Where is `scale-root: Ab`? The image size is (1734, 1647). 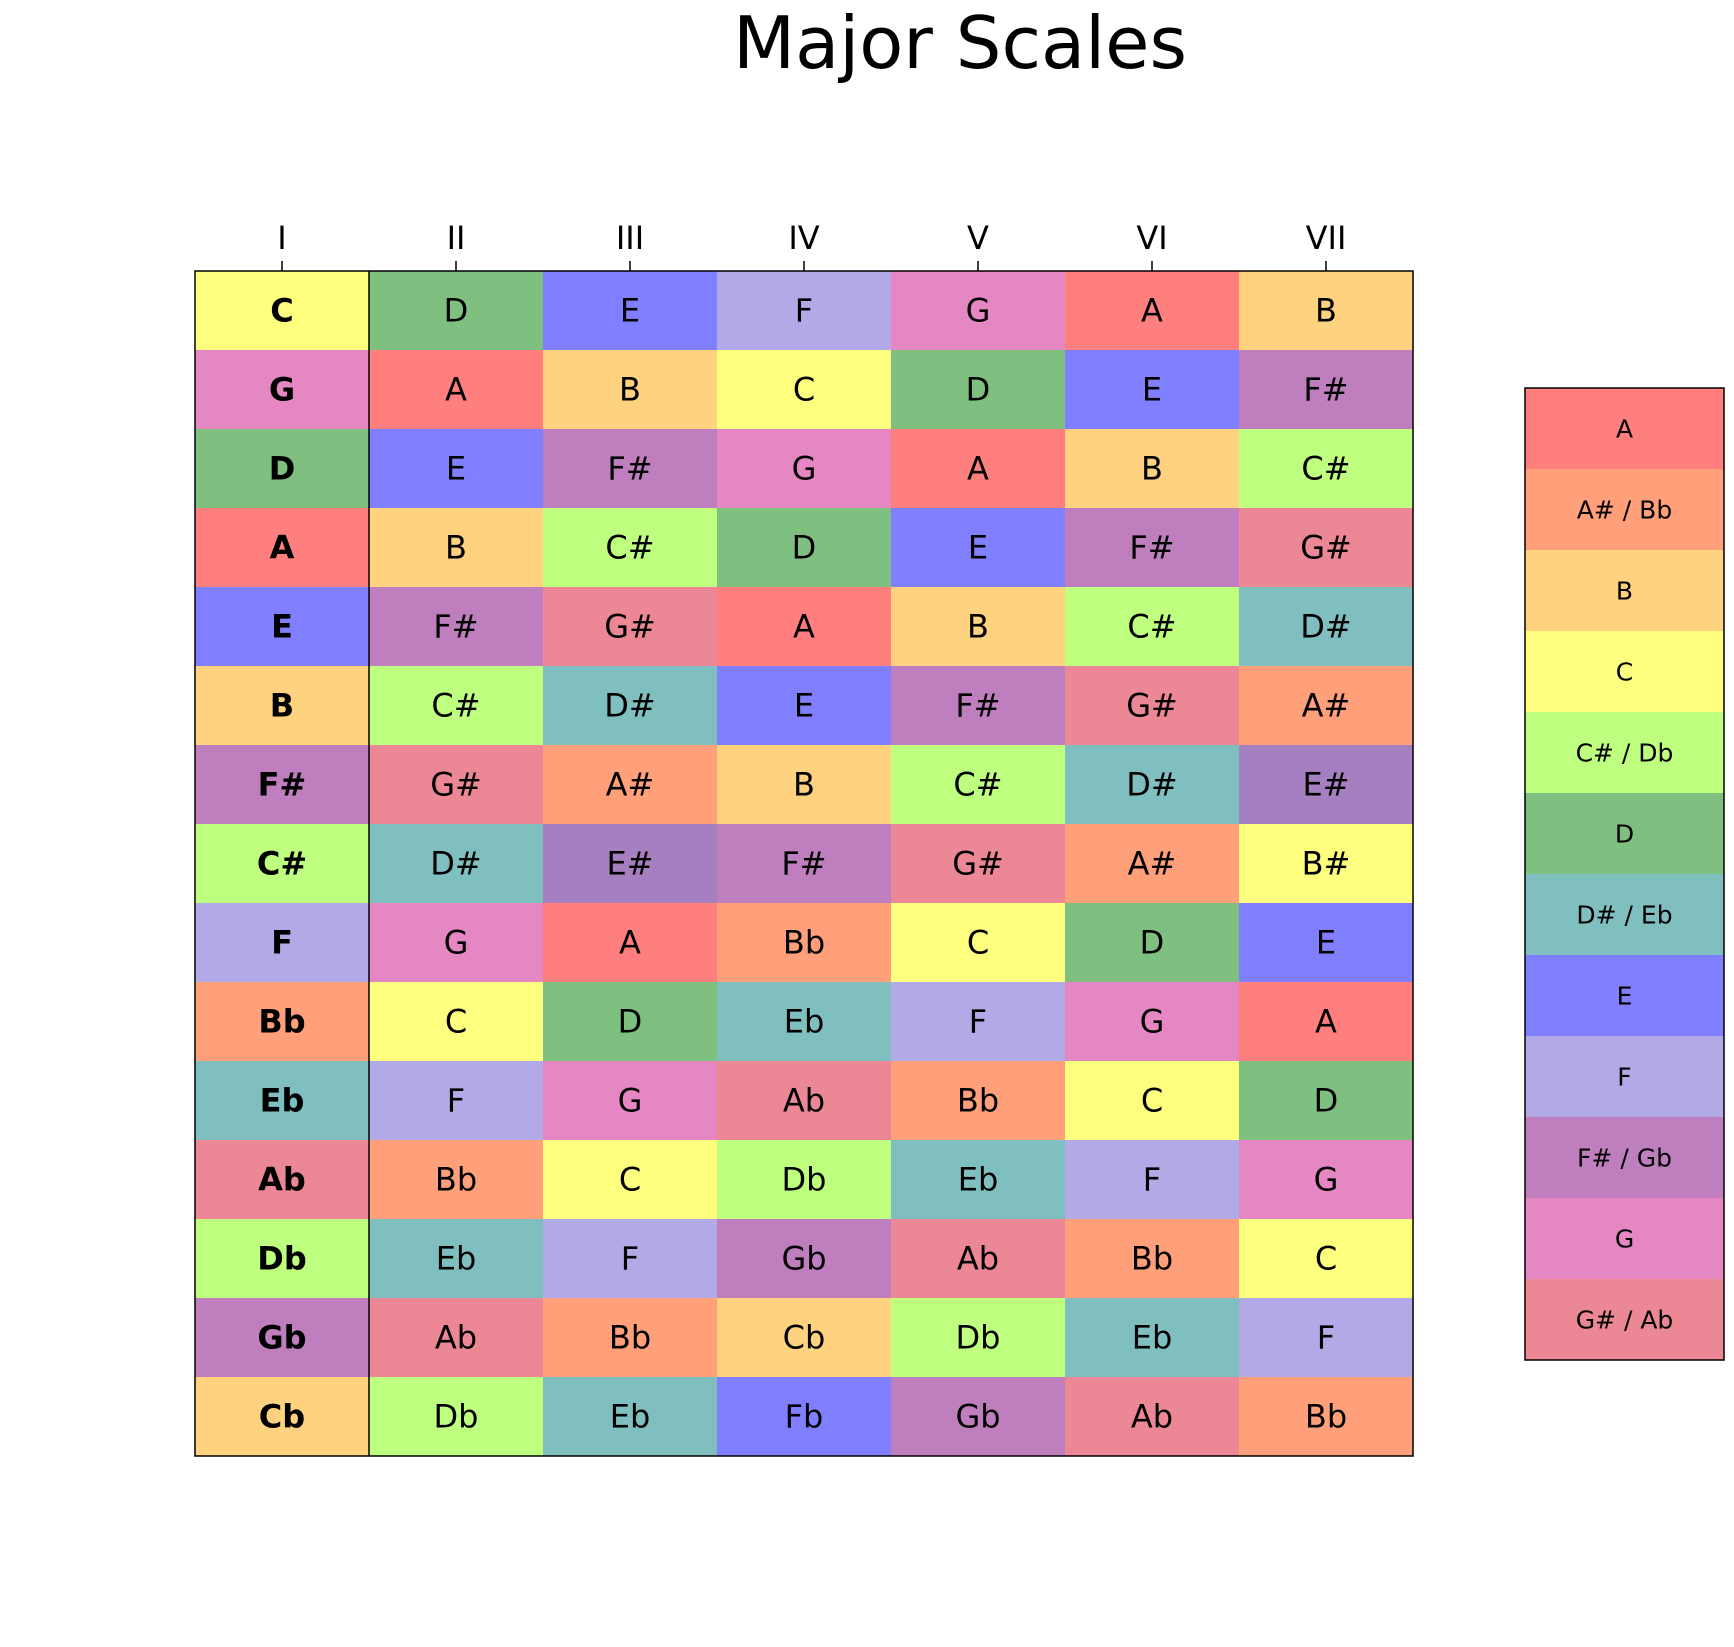
scale-root: Ab is located at coordinates (282, 1180).